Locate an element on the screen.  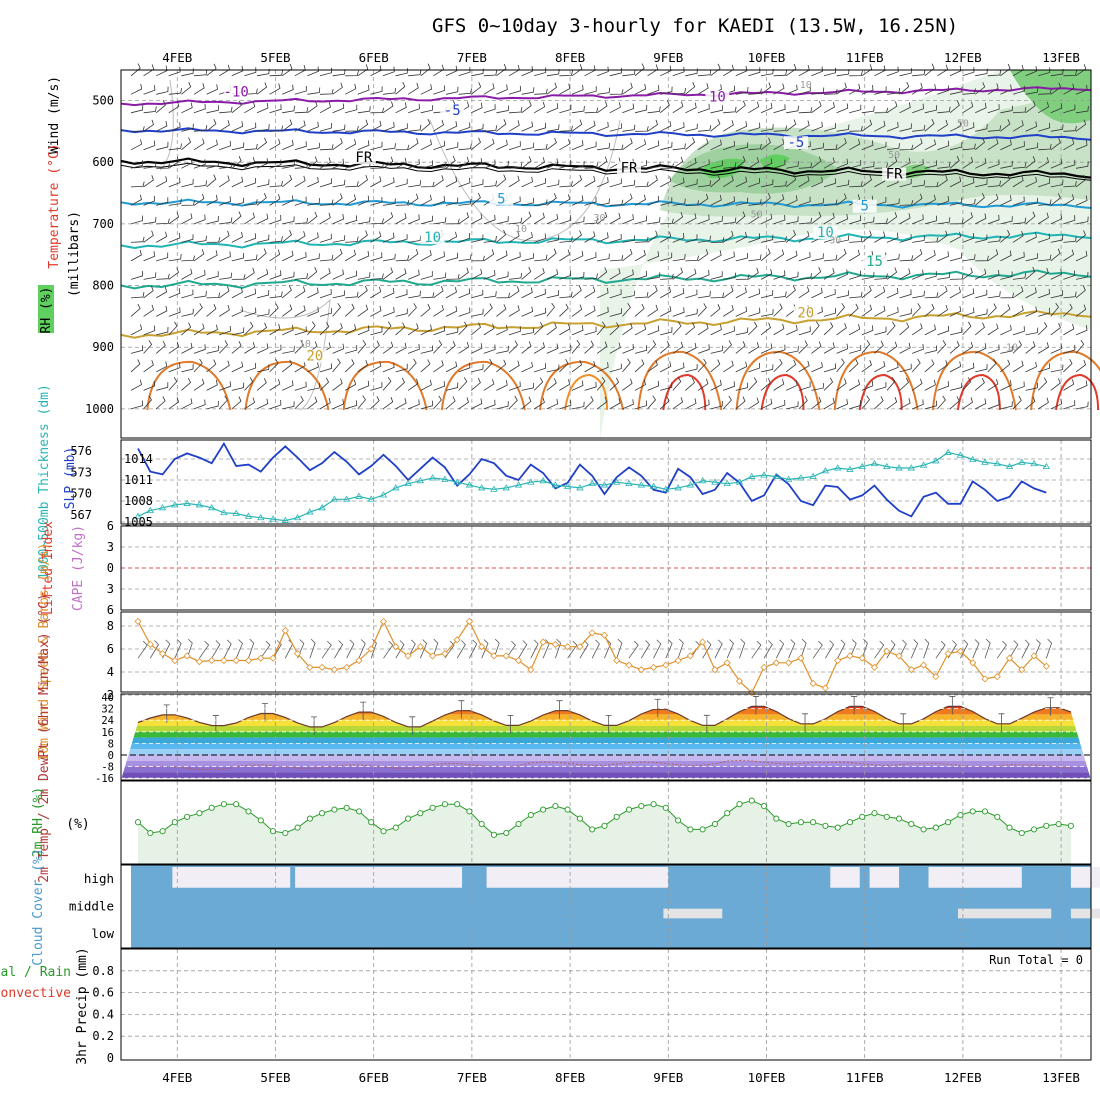
rh-line: (%) is located at coordinates (570, 817).